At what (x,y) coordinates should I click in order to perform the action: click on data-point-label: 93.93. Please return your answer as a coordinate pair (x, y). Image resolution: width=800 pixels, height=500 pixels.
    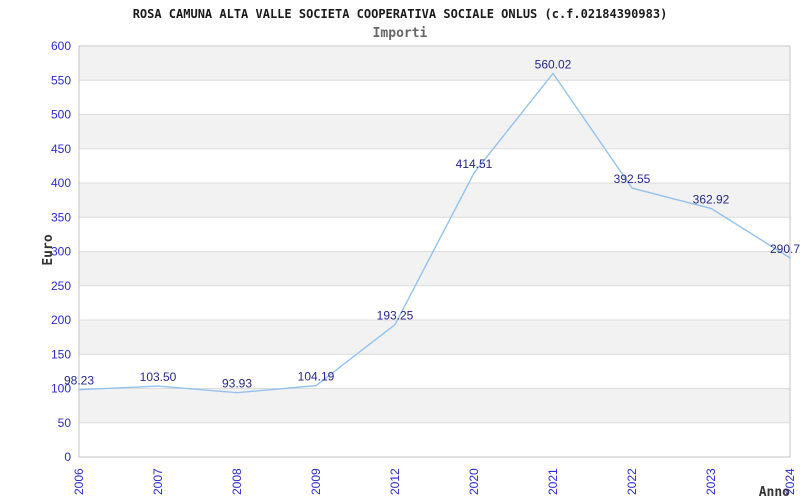
    Looking at the image, I should click on (237, 384).